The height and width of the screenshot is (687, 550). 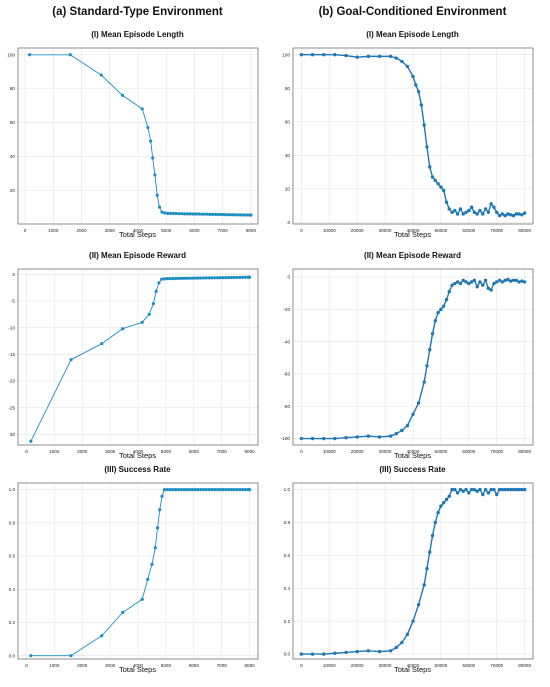 What do you see at coordinates (287, 588) in the screenshot?
I see `y-tick-label: 0.4` at bounding box center [287, 588].